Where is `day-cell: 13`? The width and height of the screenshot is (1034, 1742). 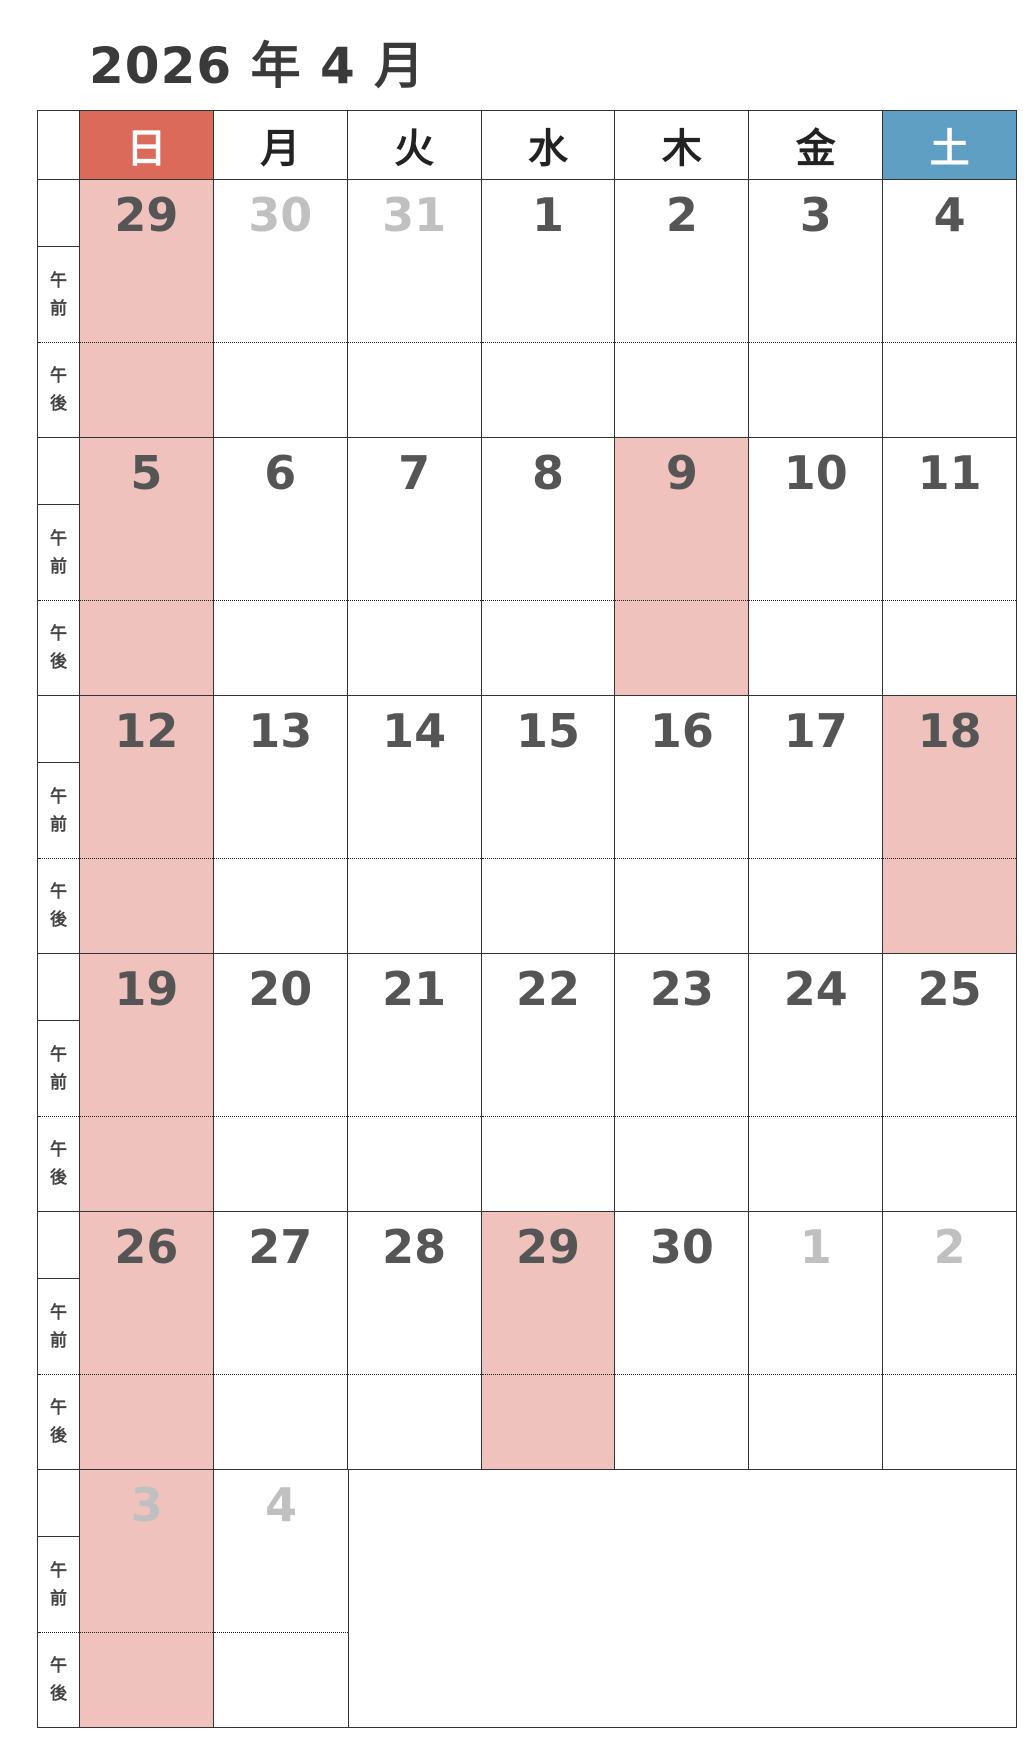 day-cell: 13 is located at coordinates (279, 824).